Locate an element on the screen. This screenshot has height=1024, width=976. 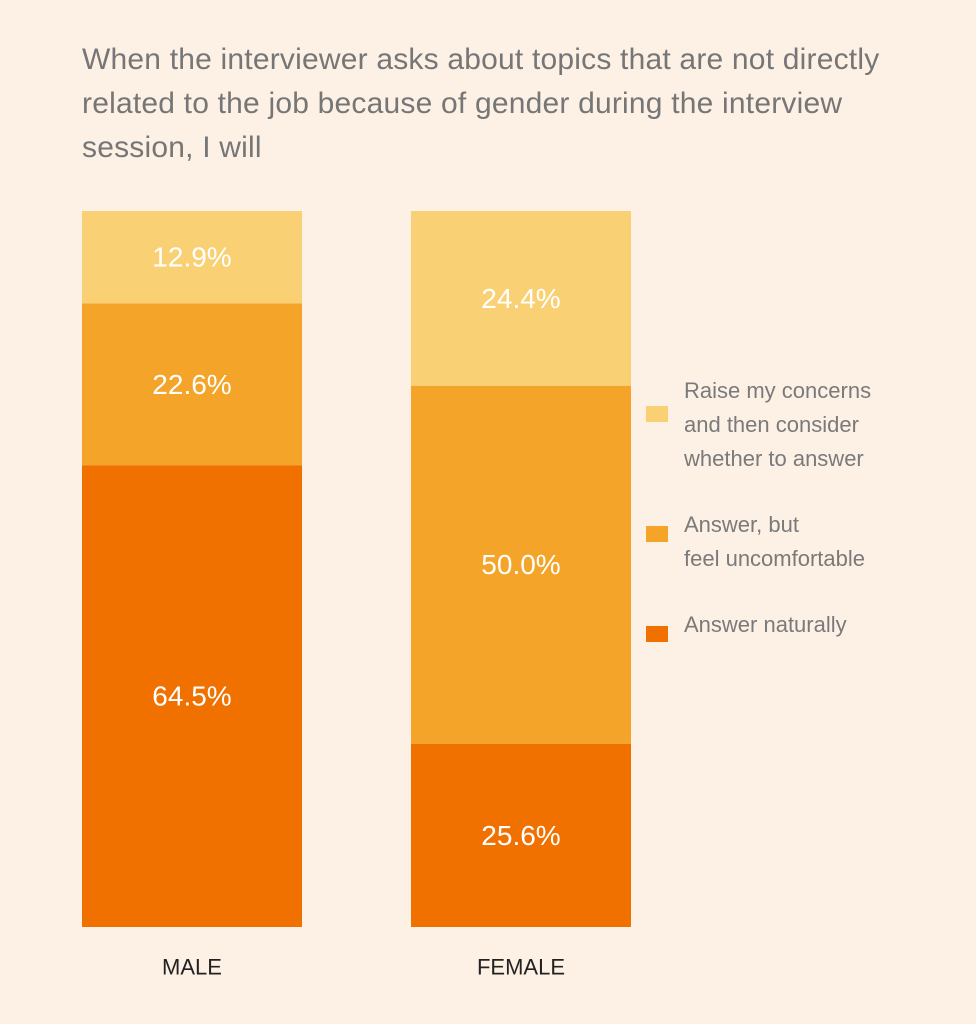
data-label-male-1: 22.6% is located at coordinates (191, 384).